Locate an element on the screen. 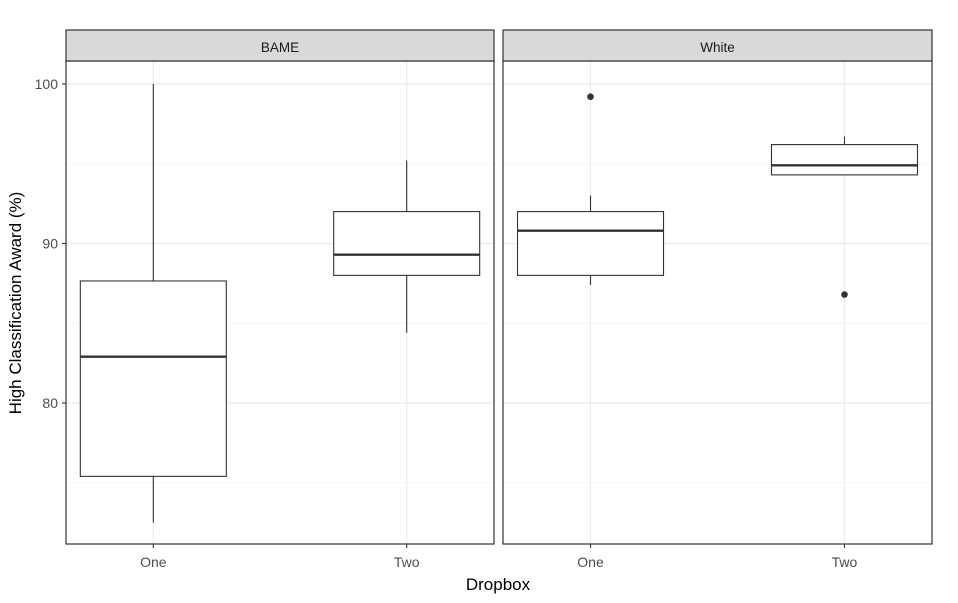  x-axis: One Two One Two is located at coordinates (499, 557).